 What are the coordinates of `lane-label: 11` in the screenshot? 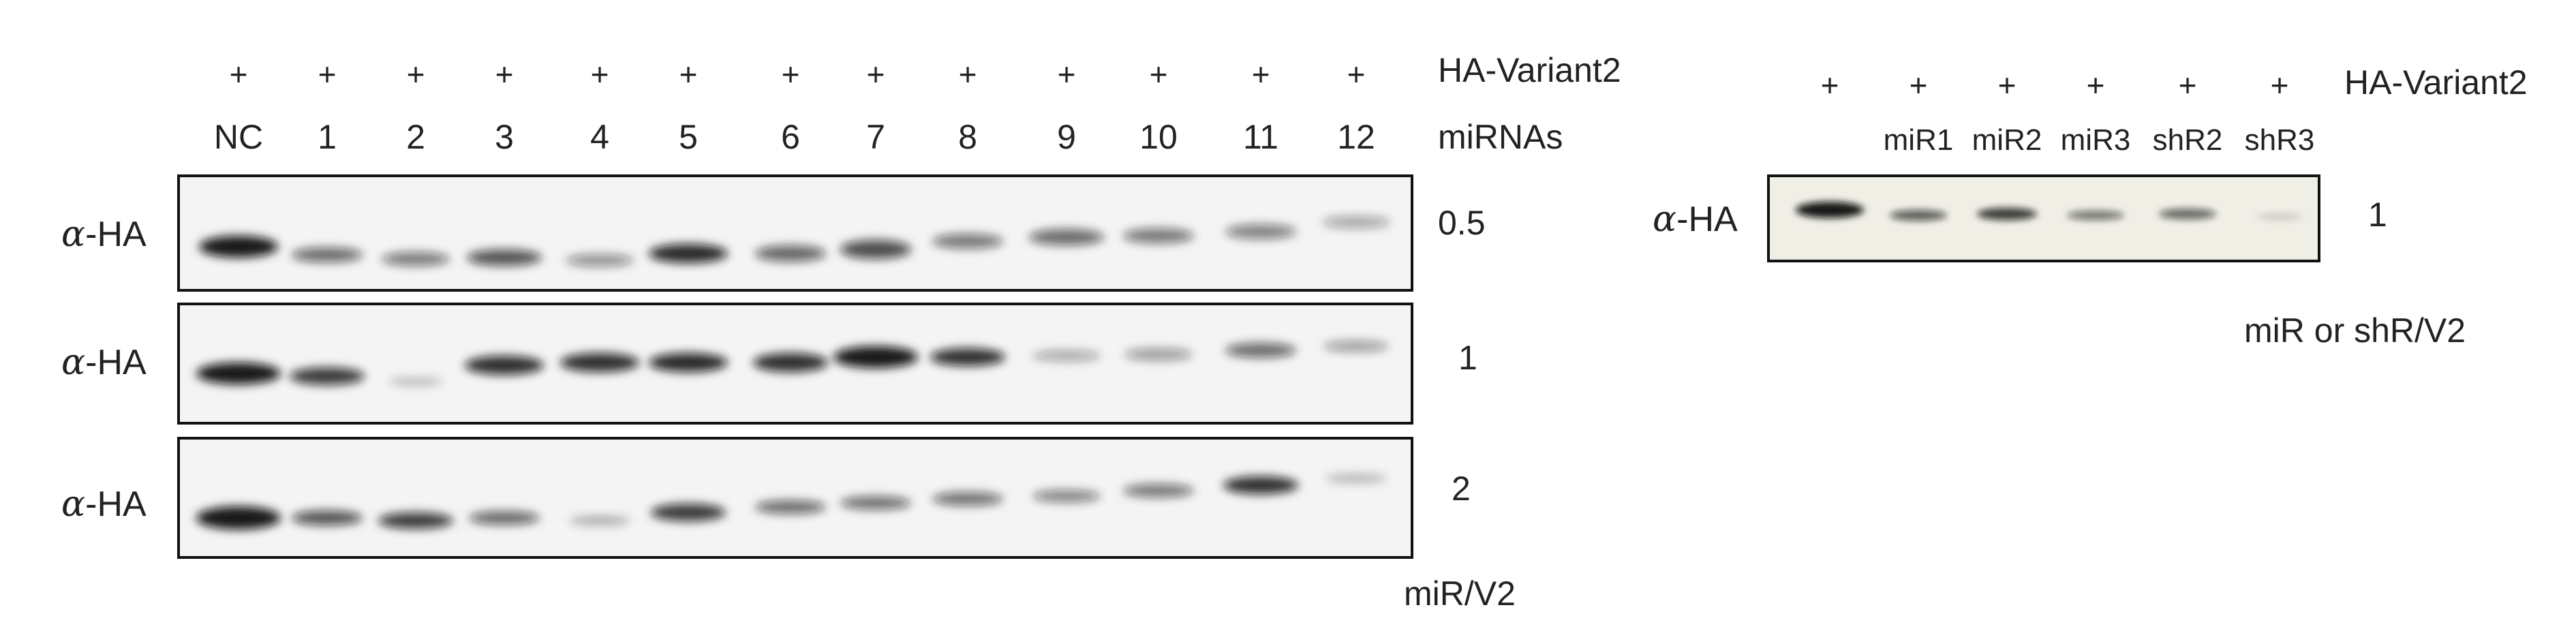 It's located at (1260, 137).